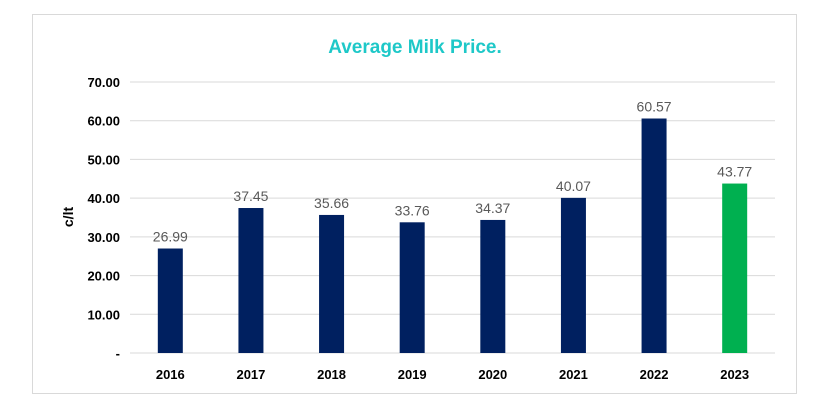  I want to click on data-label-2023: 43.77, so click(734, 172).